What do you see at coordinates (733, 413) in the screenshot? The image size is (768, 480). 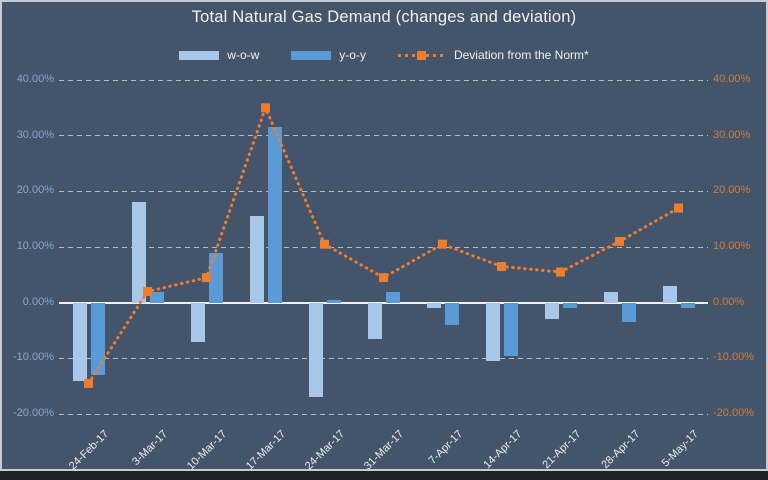 I see `y-axis-right-tick: -20.00%` at bounding box center [733, 413].